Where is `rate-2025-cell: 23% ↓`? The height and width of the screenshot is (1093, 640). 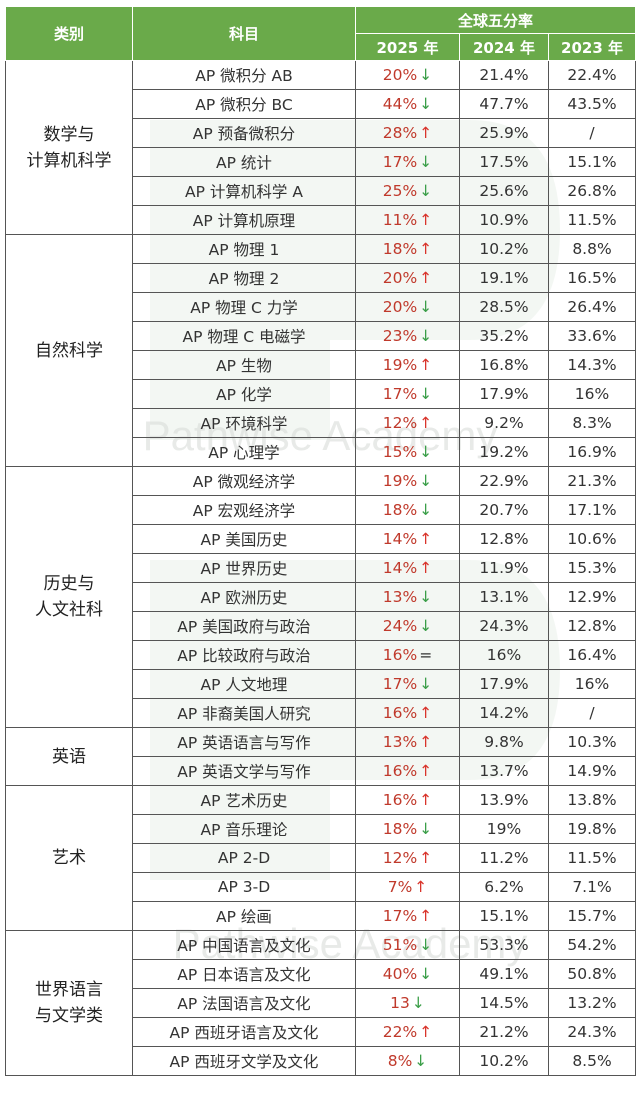
rate-2025-cell: 23% ↓ is located at coordinates (407, 336).